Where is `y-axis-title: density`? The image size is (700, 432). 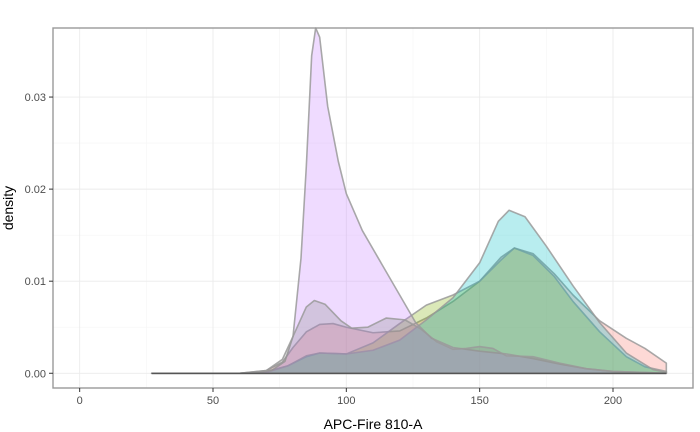
y-axis-title: density is located at coordinates (8, 208).